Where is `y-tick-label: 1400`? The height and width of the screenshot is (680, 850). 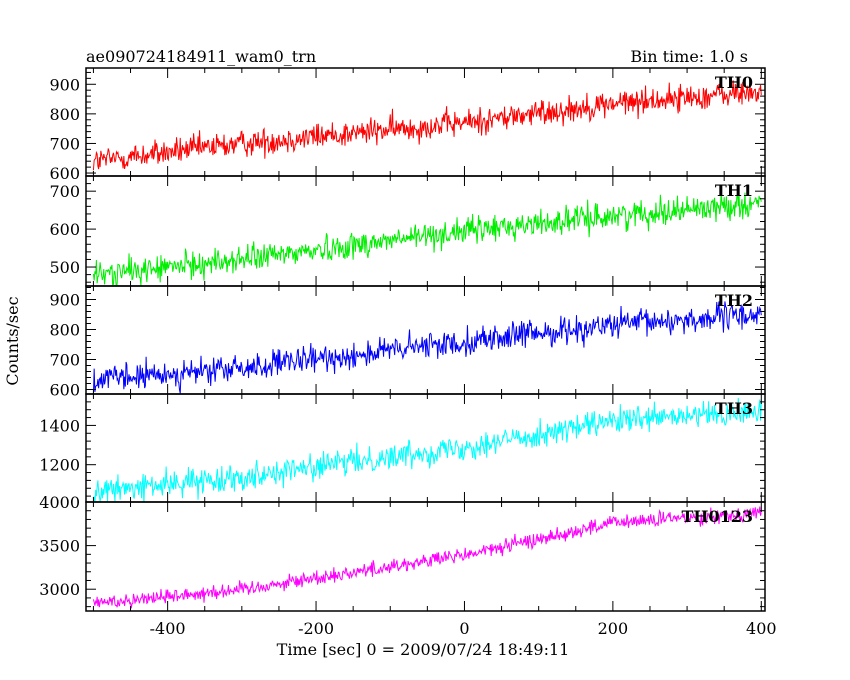
y-tick-label: 1400 is located at coordinates (59, 425).